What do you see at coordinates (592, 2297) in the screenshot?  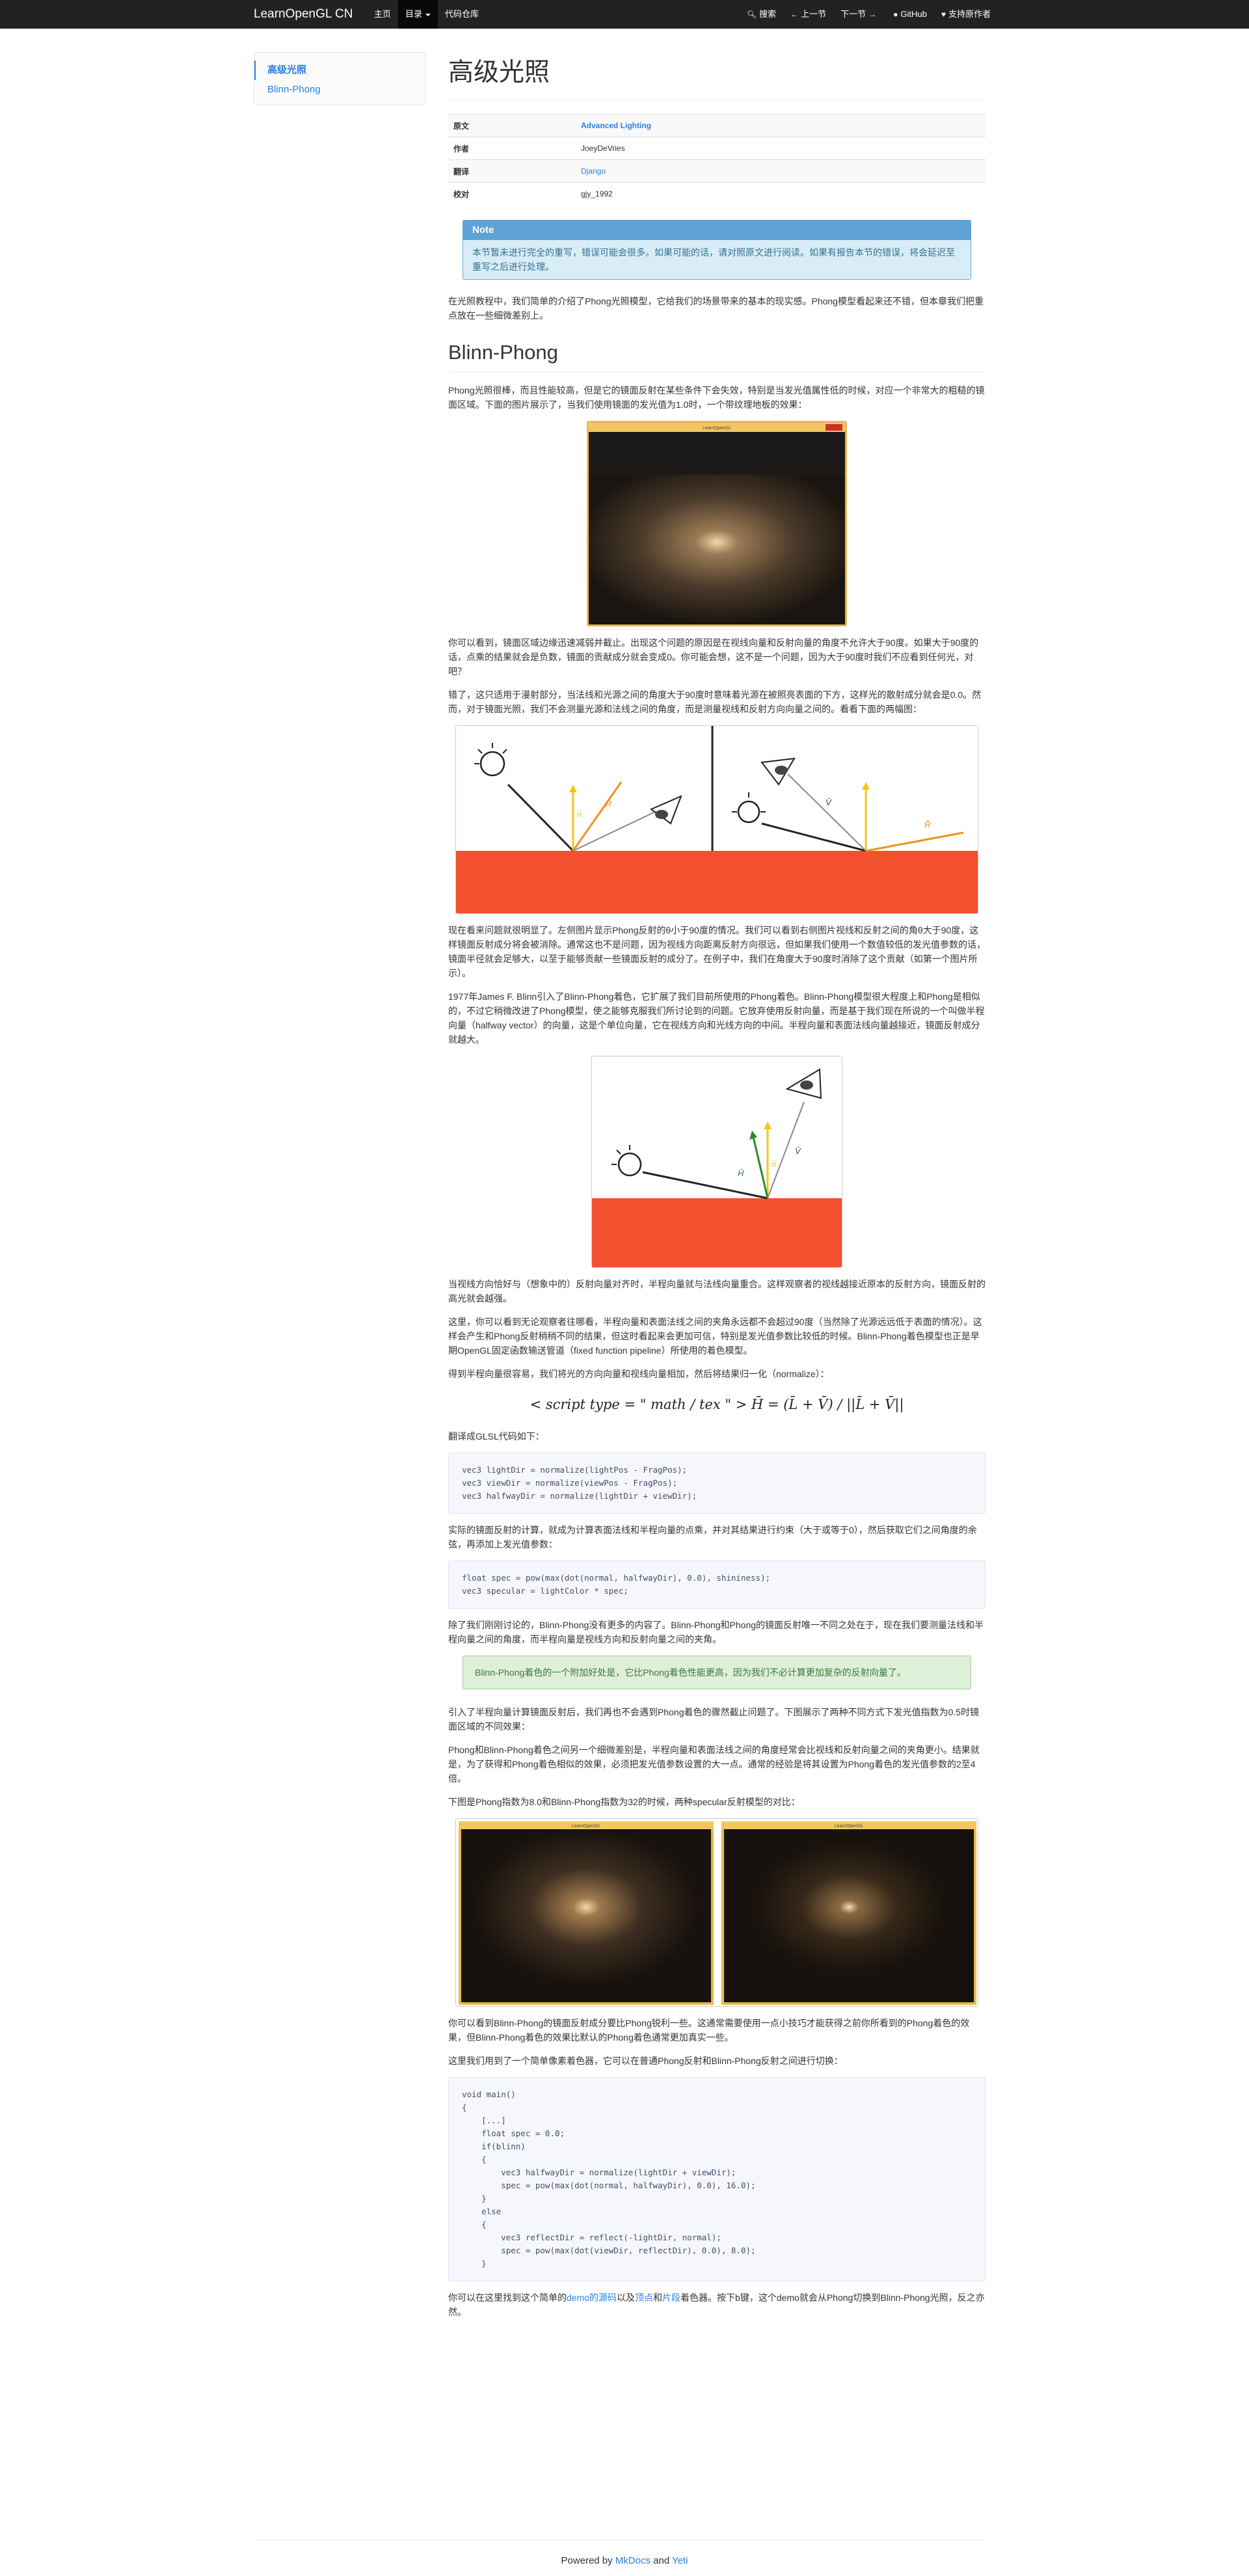 I see `demo-source-link: demo的源码` at bounding box center [592, 2297].